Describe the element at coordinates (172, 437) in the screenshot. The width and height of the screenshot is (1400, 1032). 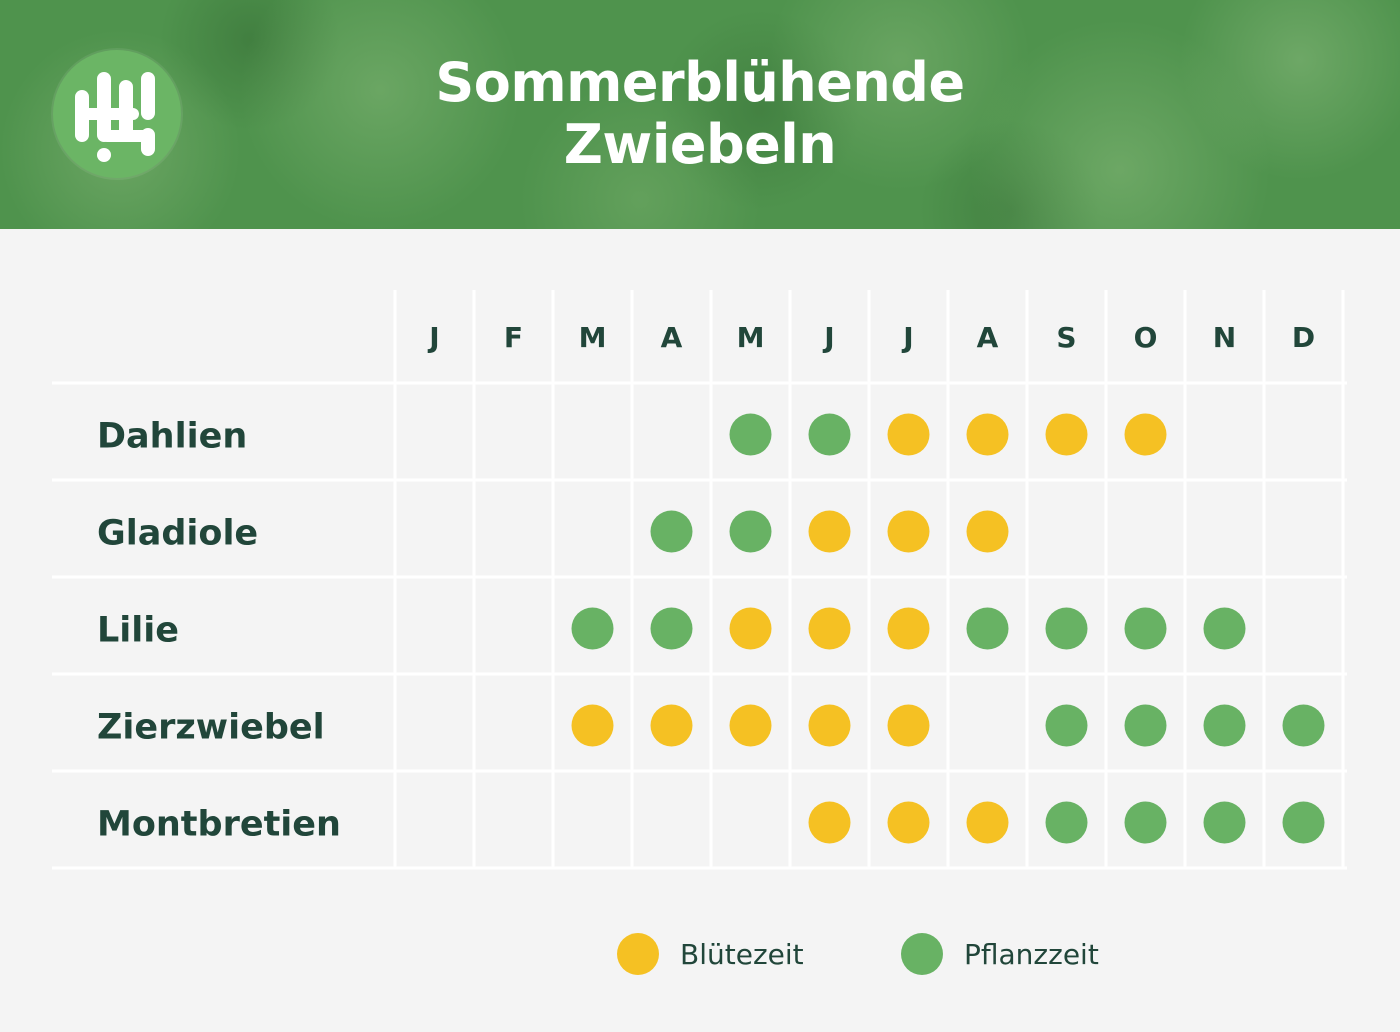
I see `row-label: Dahlien` at that location.